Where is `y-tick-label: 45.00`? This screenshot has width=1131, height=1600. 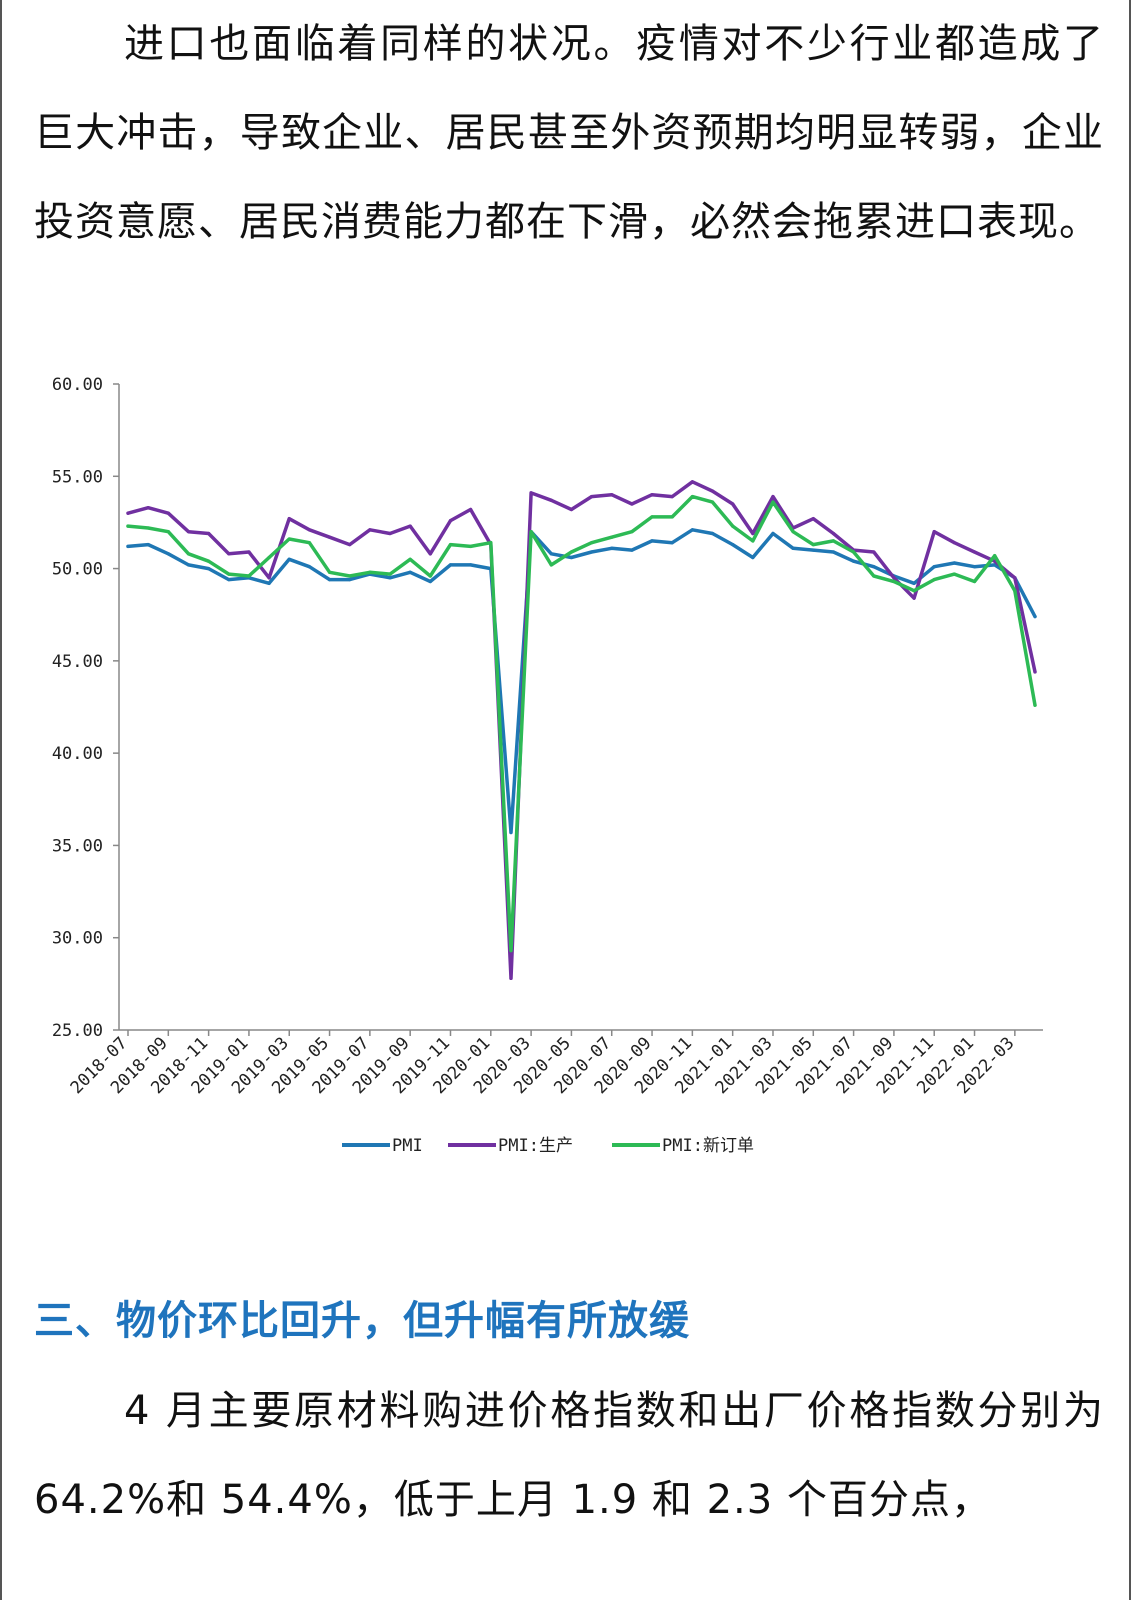
y-tick-label: 45.00 is located at coordinates (77, 662).